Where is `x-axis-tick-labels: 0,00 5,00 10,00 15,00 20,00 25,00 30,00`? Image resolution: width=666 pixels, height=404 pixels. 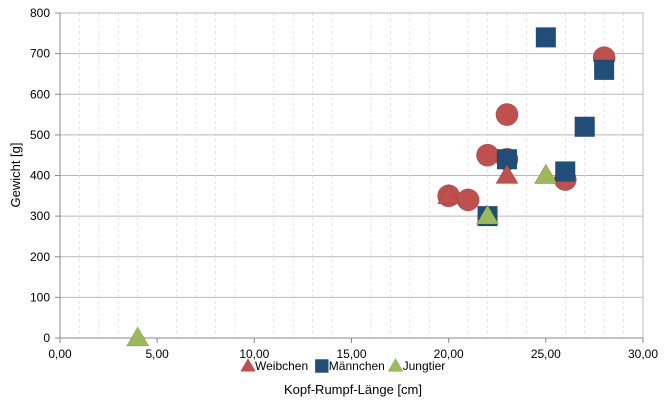 x-axis-tick-labels: 0,00 5,00 10,00 15,00 20,00 25,00 30,00 is located at coordinates (353, 354).